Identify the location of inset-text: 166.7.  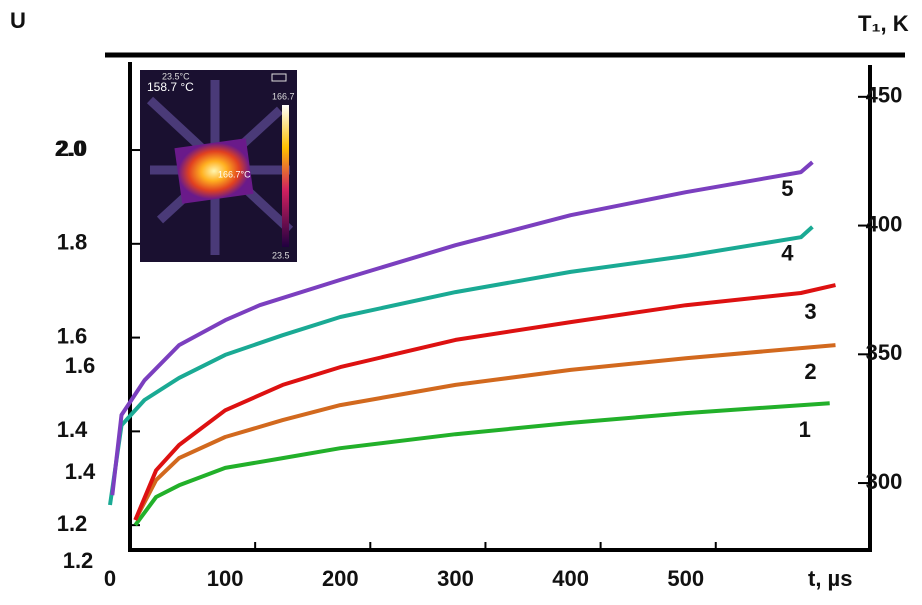
(283, 96).